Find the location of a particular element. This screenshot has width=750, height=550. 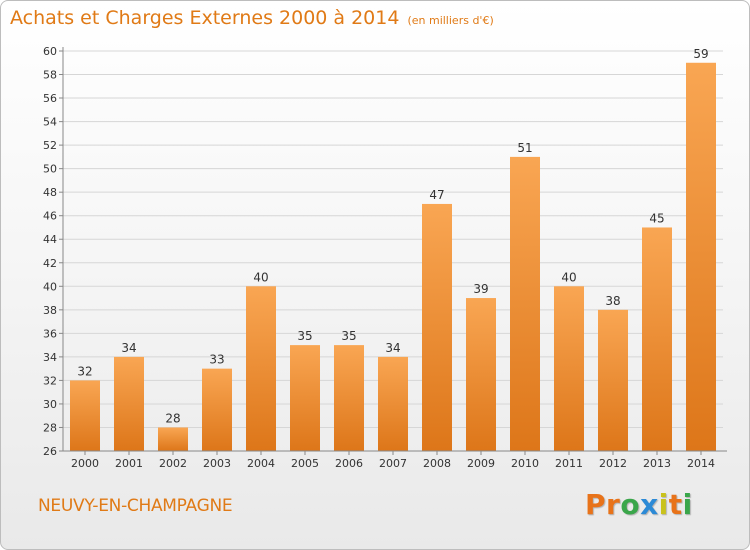

proxiti-logo: Proxiti is located at coordinates (639, 504).